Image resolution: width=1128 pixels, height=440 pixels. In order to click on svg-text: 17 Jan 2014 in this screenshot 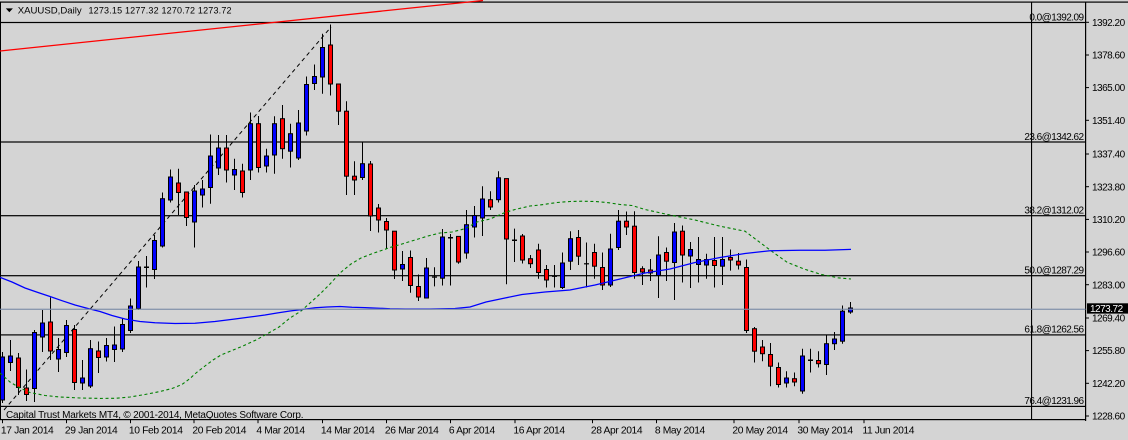, I will do `click(27, 431)`.